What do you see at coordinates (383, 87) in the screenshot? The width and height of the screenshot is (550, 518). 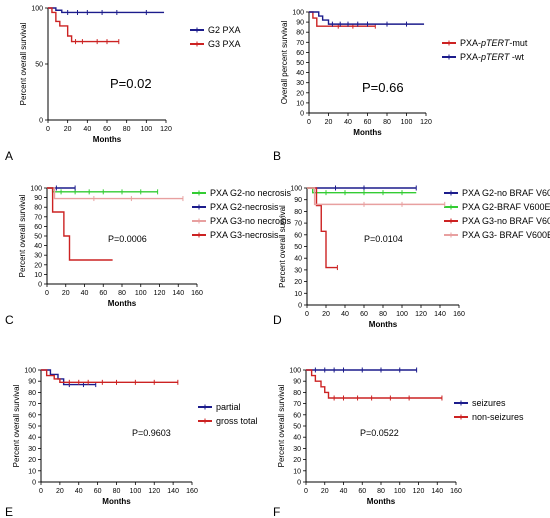 I see `p-value: P=0.66` at bounding box center [383, 87].